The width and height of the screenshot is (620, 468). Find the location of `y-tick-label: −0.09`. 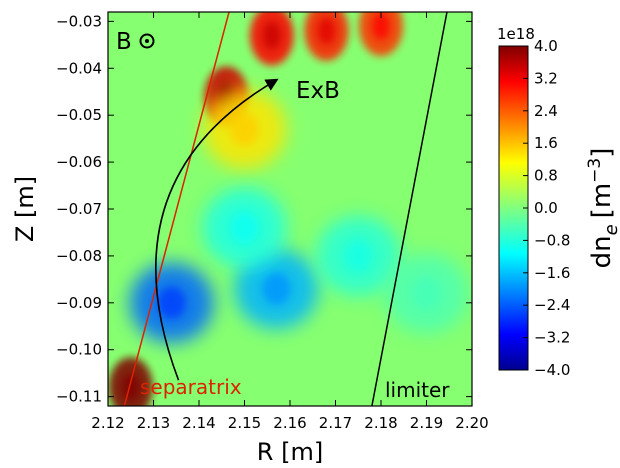

y-tick-label: −0.09 is located at coordinates (79, 303).